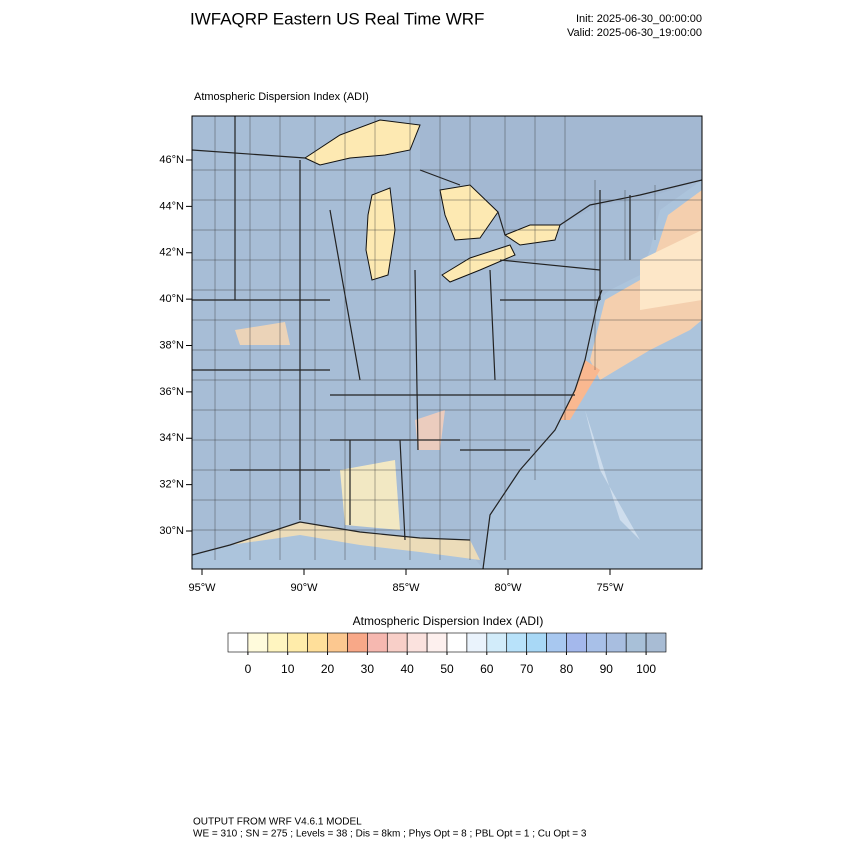 The height and width of the screenshot is (850, 850). Describe the element at coordinates (171, 299) in the screenshot. I see `lat-label: 40°N` at that location.